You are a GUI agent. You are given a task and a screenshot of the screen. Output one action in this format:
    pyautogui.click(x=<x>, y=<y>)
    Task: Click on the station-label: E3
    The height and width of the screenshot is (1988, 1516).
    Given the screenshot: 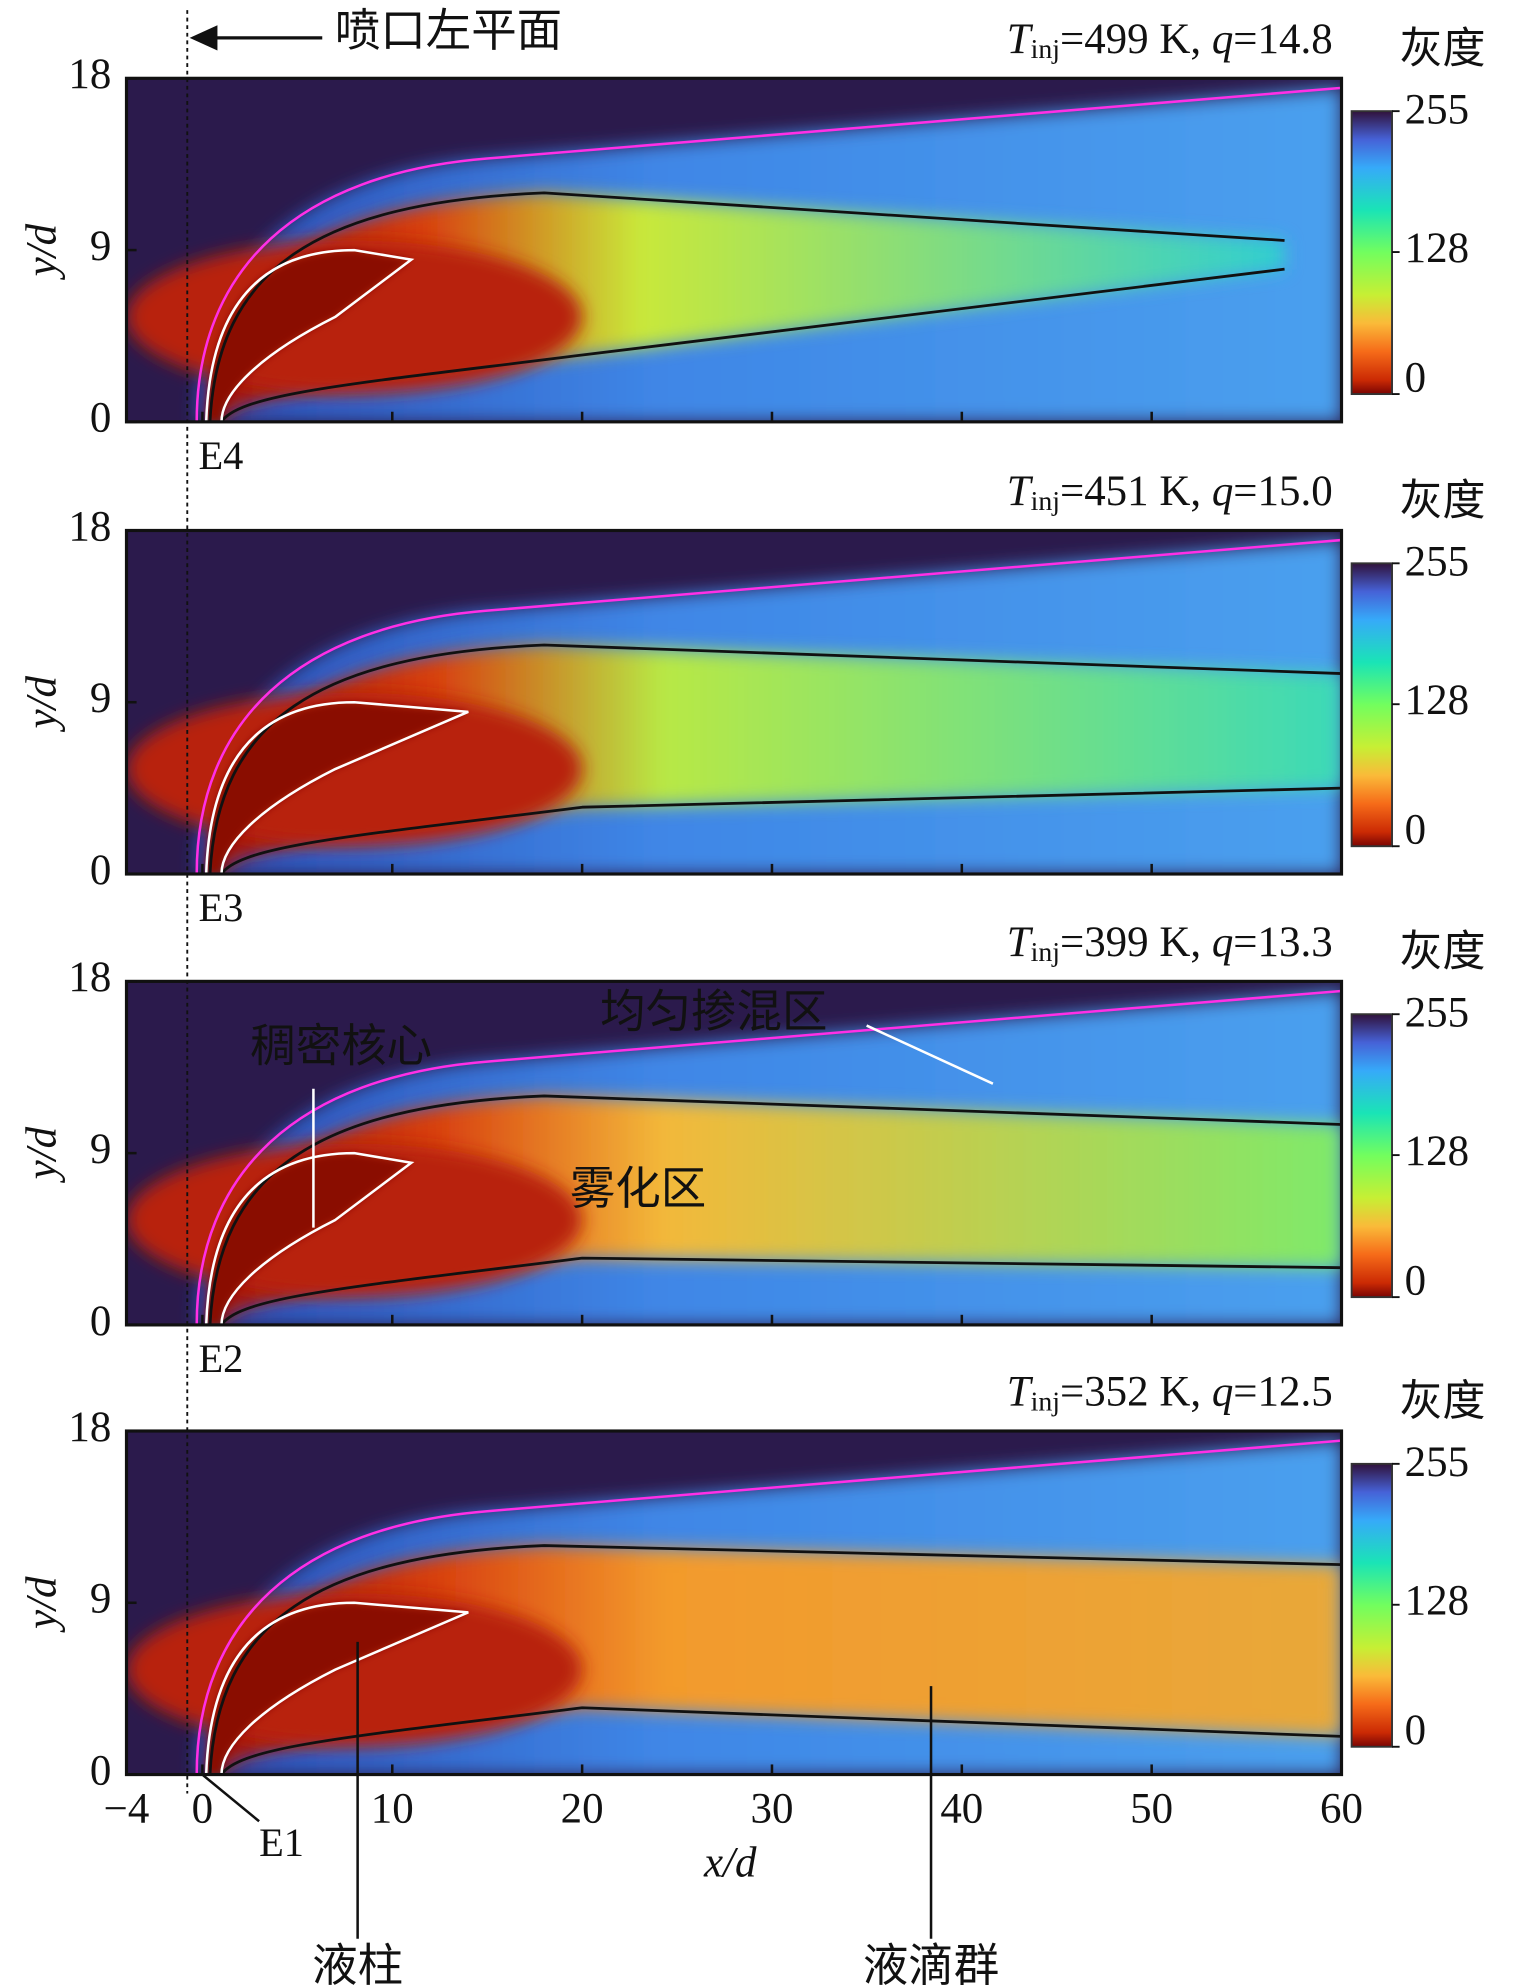 What is the action you would take?
    pyautogui.click(x=220, y=907)
    